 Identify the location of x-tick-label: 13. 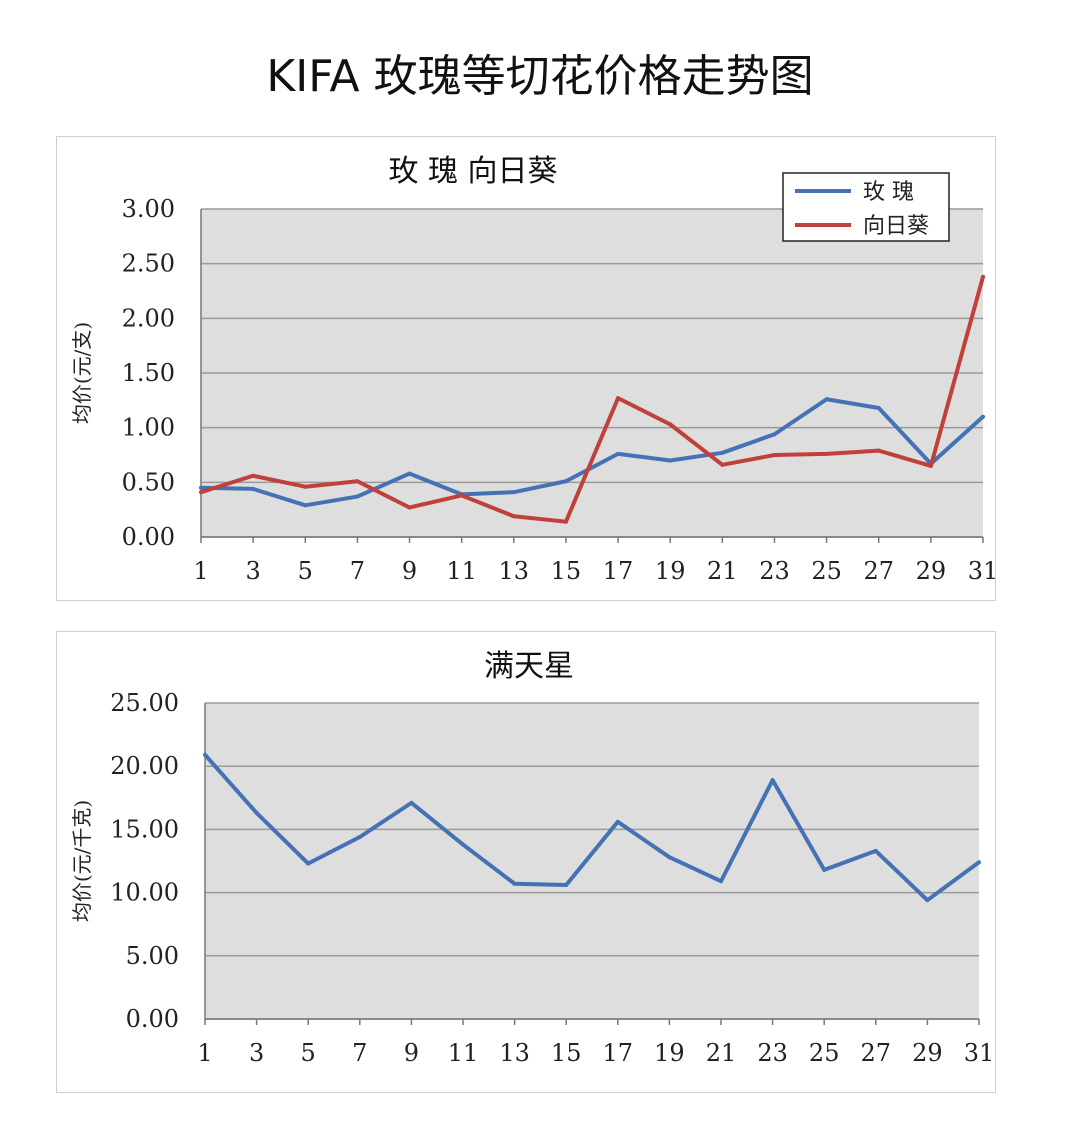
(514, 571).